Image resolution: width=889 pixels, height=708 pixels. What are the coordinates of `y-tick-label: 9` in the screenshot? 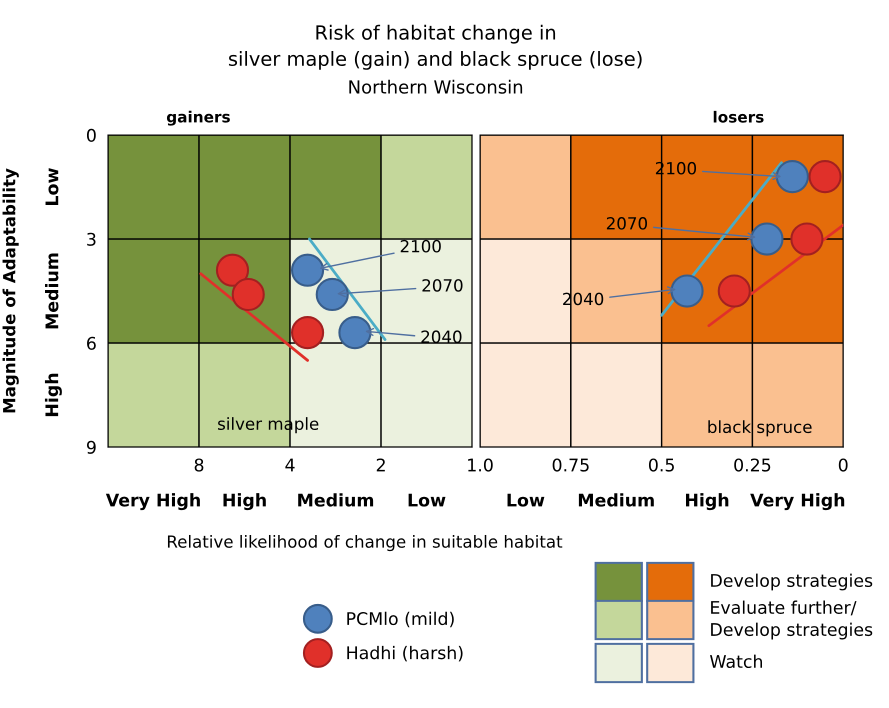 It's located at (91, 447).